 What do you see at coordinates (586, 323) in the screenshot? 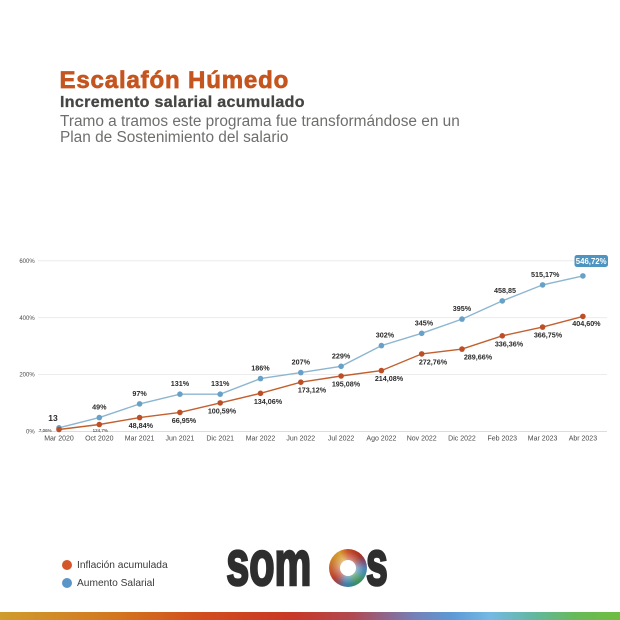
I see `svg-text: 404,60%` at bounding box center [586, 323].